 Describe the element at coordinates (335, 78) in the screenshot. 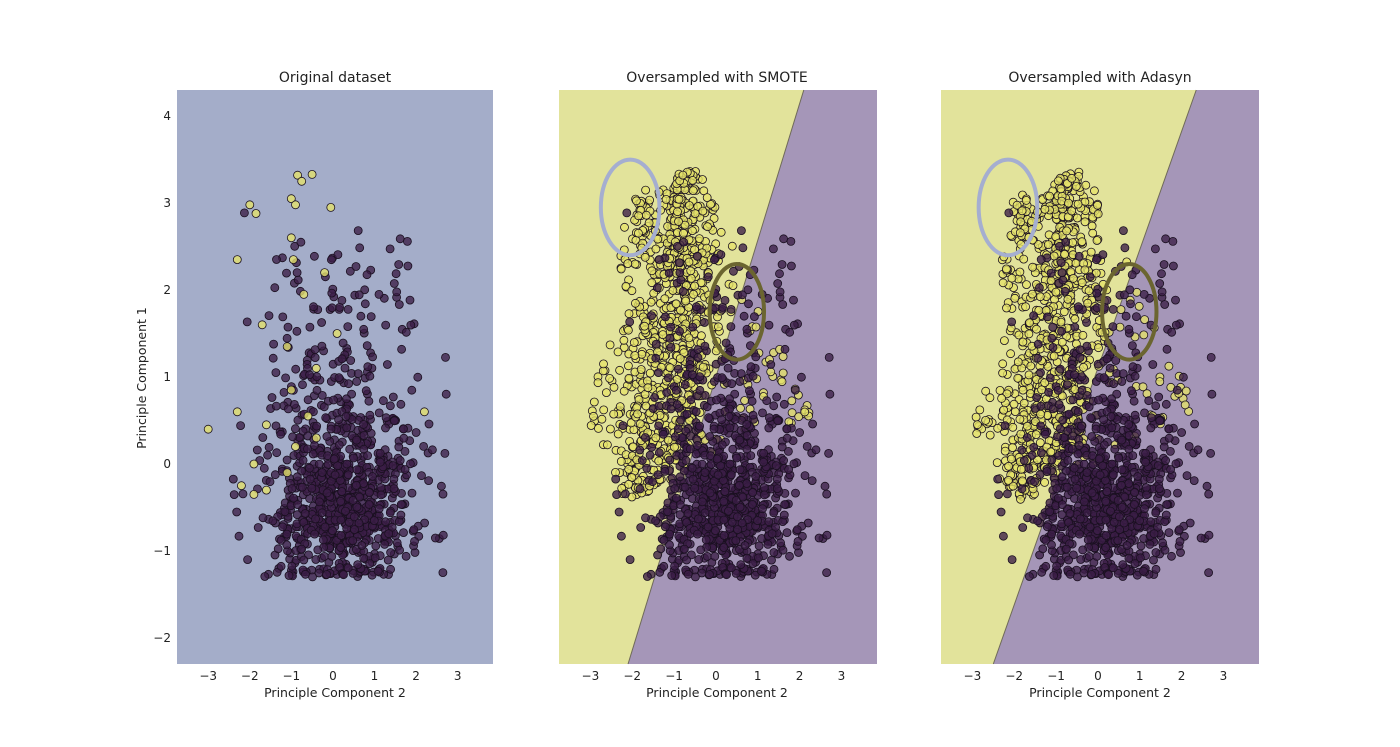

I see `panel-title: Original dataset` at that location.